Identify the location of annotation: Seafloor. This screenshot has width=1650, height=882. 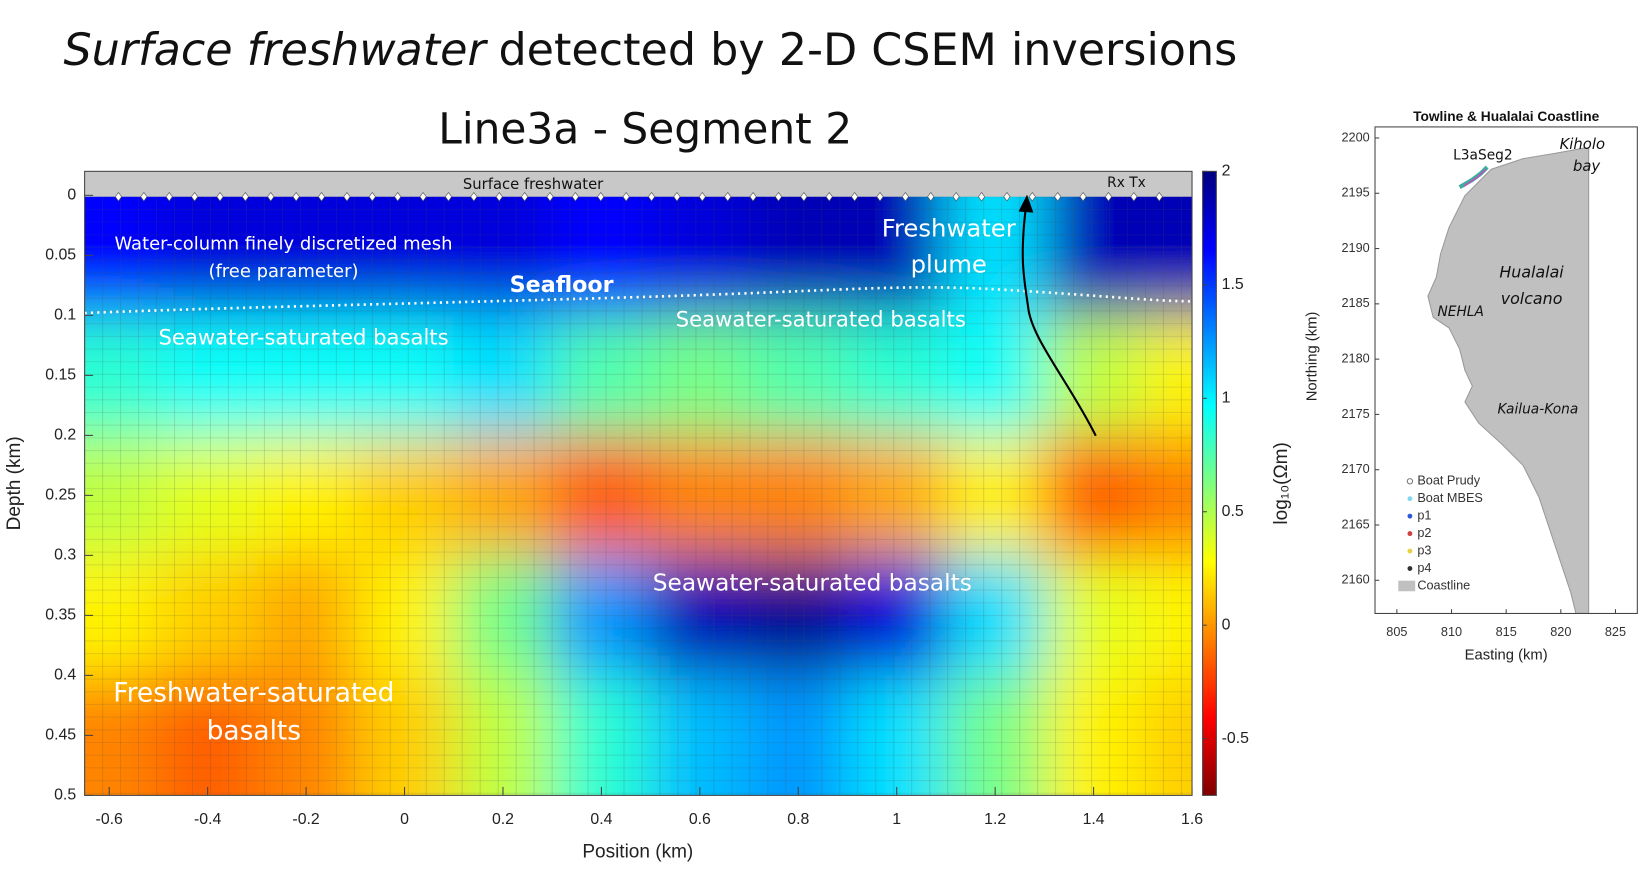
(562, 285).